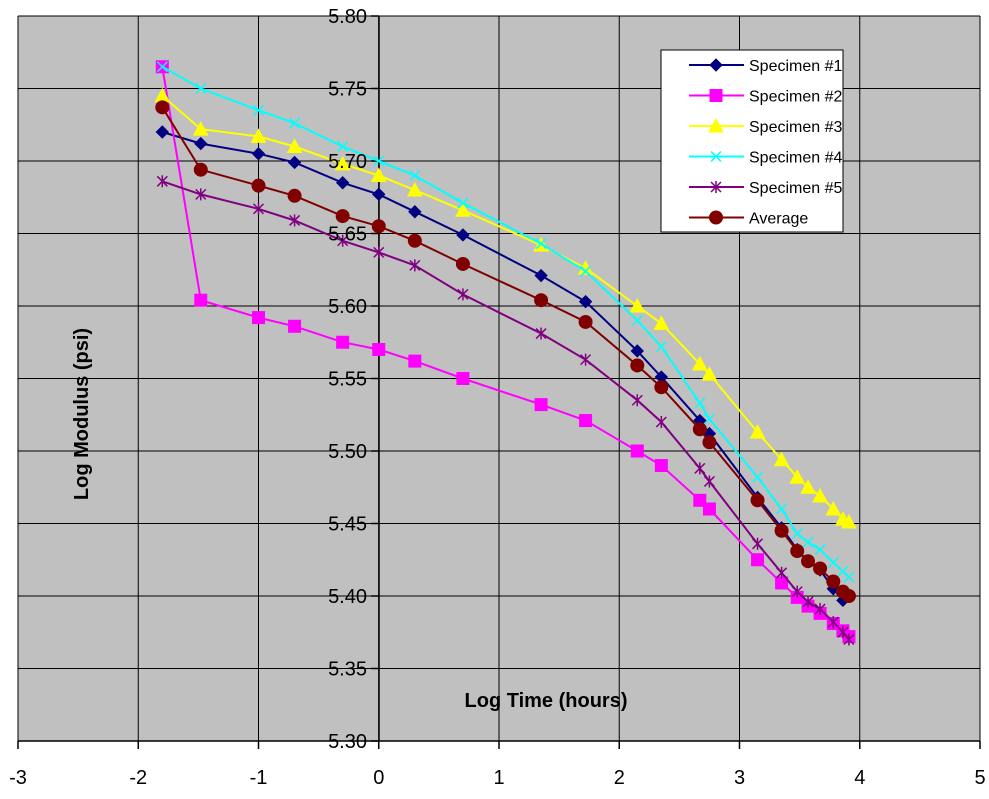  Describe the element at coordinates (979, 778) in the screenshot. I see `x-tick-label: 5` at that location.